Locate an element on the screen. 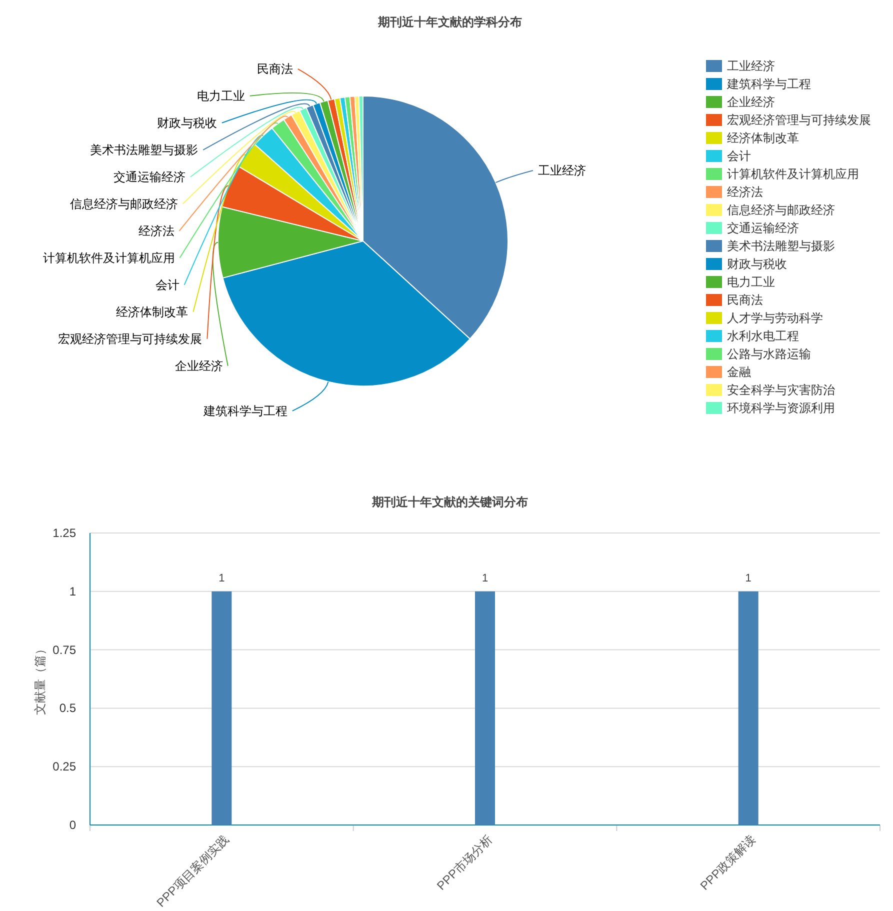  legend-label: 企业经济 is located at coordinates (751, 102).